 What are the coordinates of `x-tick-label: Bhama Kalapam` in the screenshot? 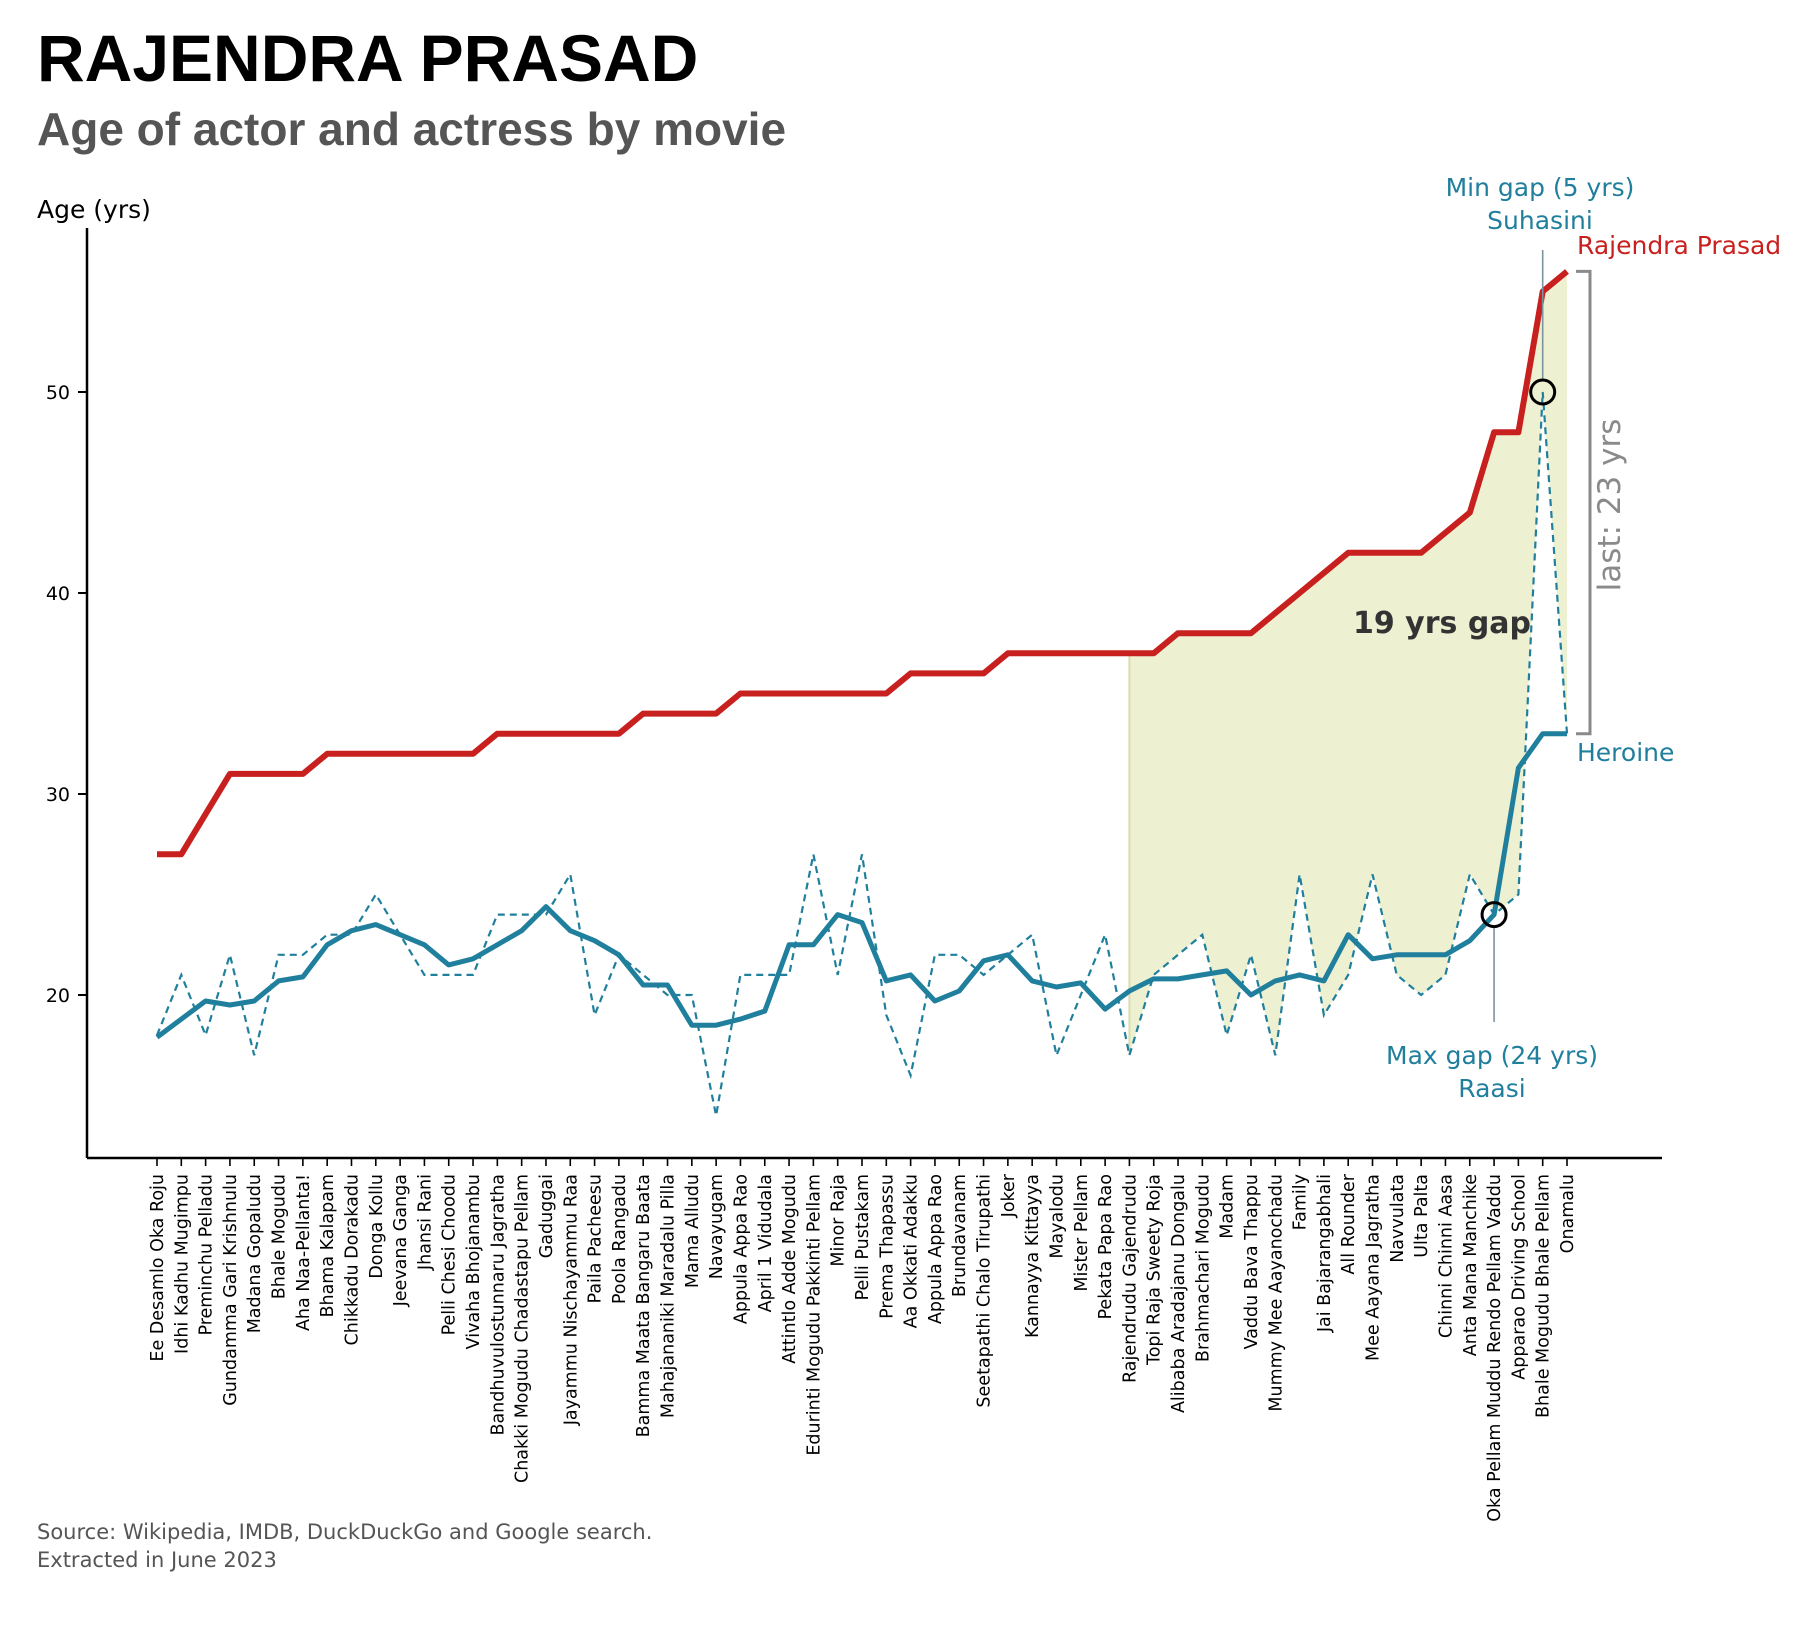 It's located at (328, 1246).